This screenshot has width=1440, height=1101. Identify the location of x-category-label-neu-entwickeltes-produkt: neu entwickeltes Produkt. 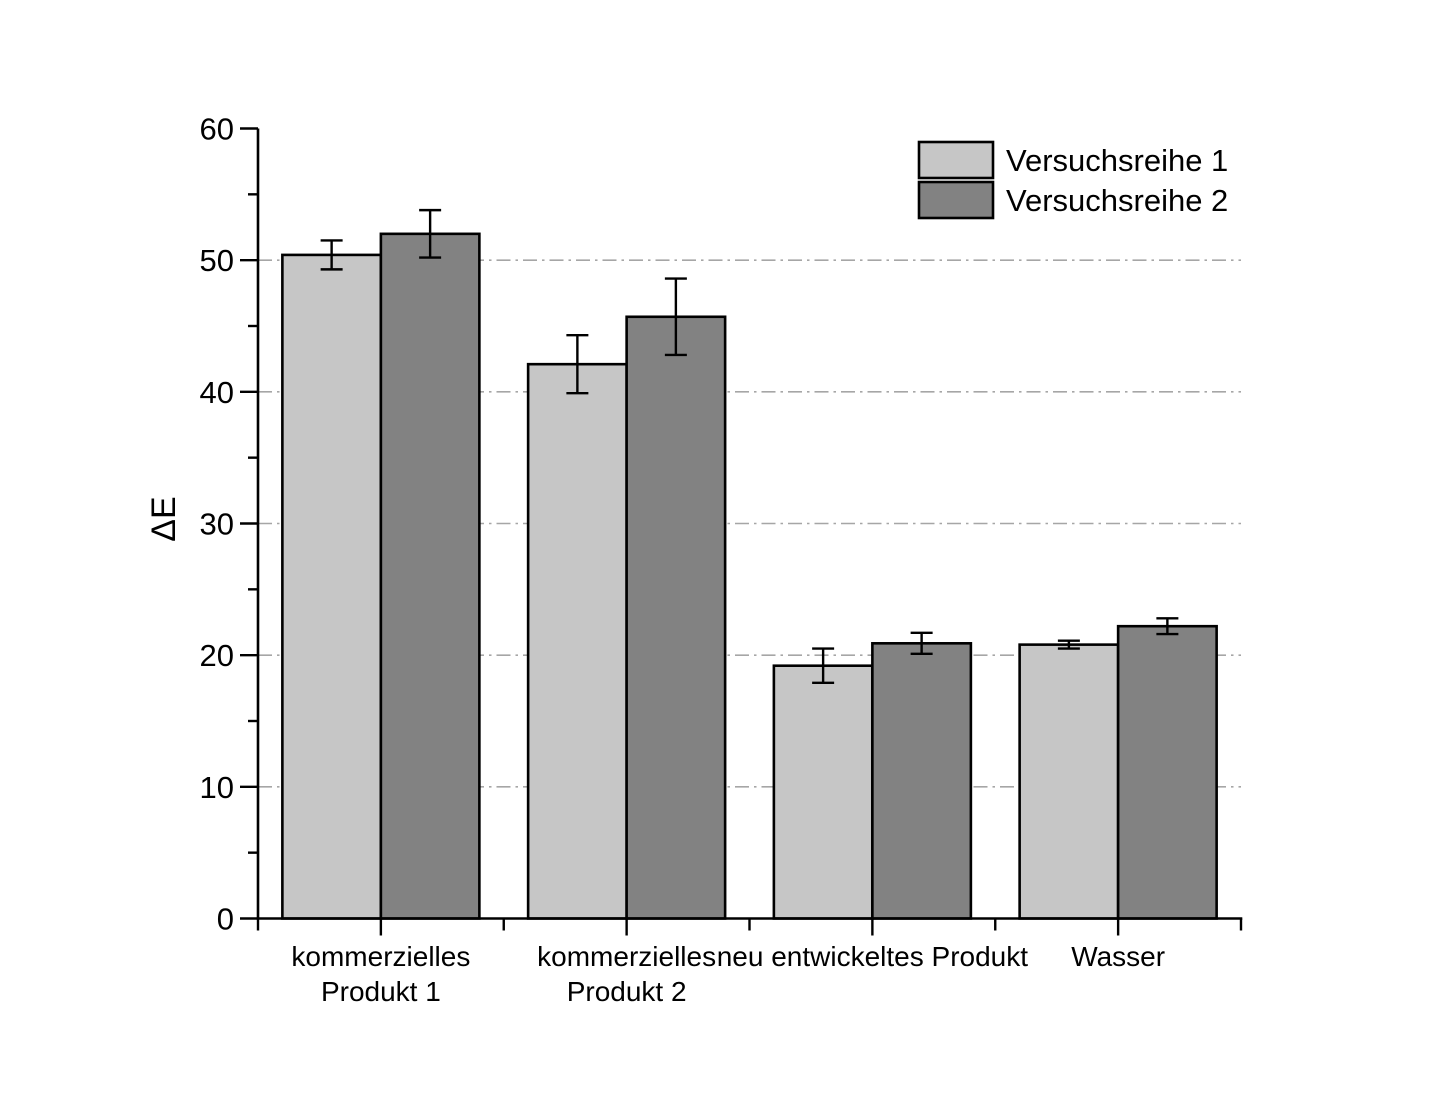
(873, 956).